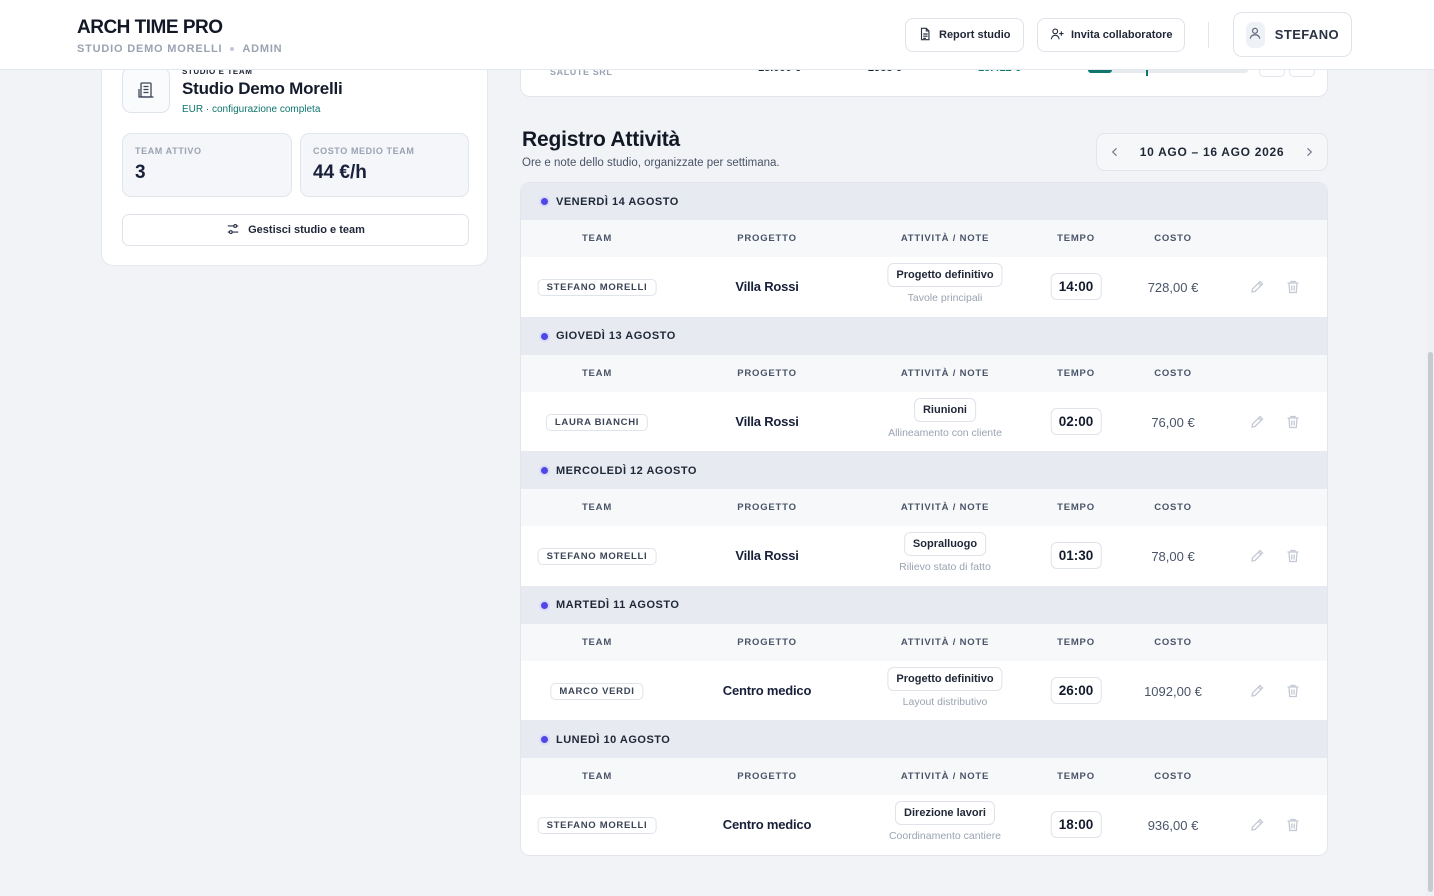 This screenshot has height=896, width=1434. I want to click on chevron-left-icon, so click(1115, 152).